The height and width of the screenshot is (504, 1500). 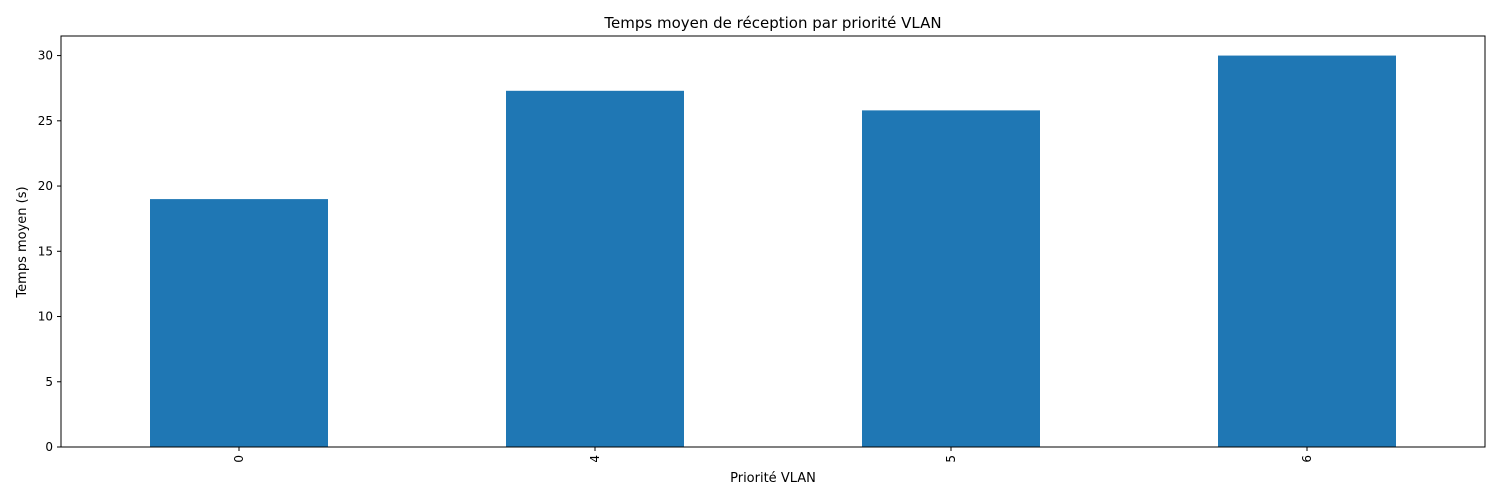 What do you see at coordinates (45, 251) in the screenshot?
I see `y-tick-label: 15` at bounding box center [45, 251].